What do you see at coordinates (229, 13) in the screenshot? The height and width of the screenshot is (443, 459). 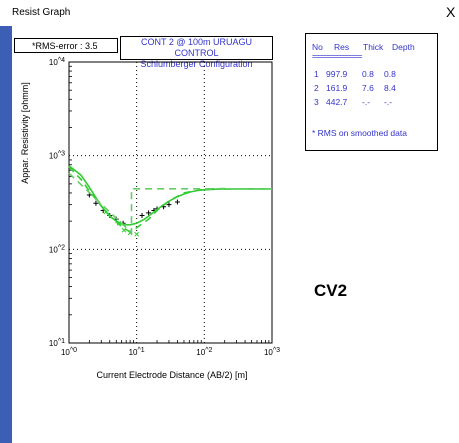 I see `title-bar: Resist Graph X` at bounding box center [229, 13].